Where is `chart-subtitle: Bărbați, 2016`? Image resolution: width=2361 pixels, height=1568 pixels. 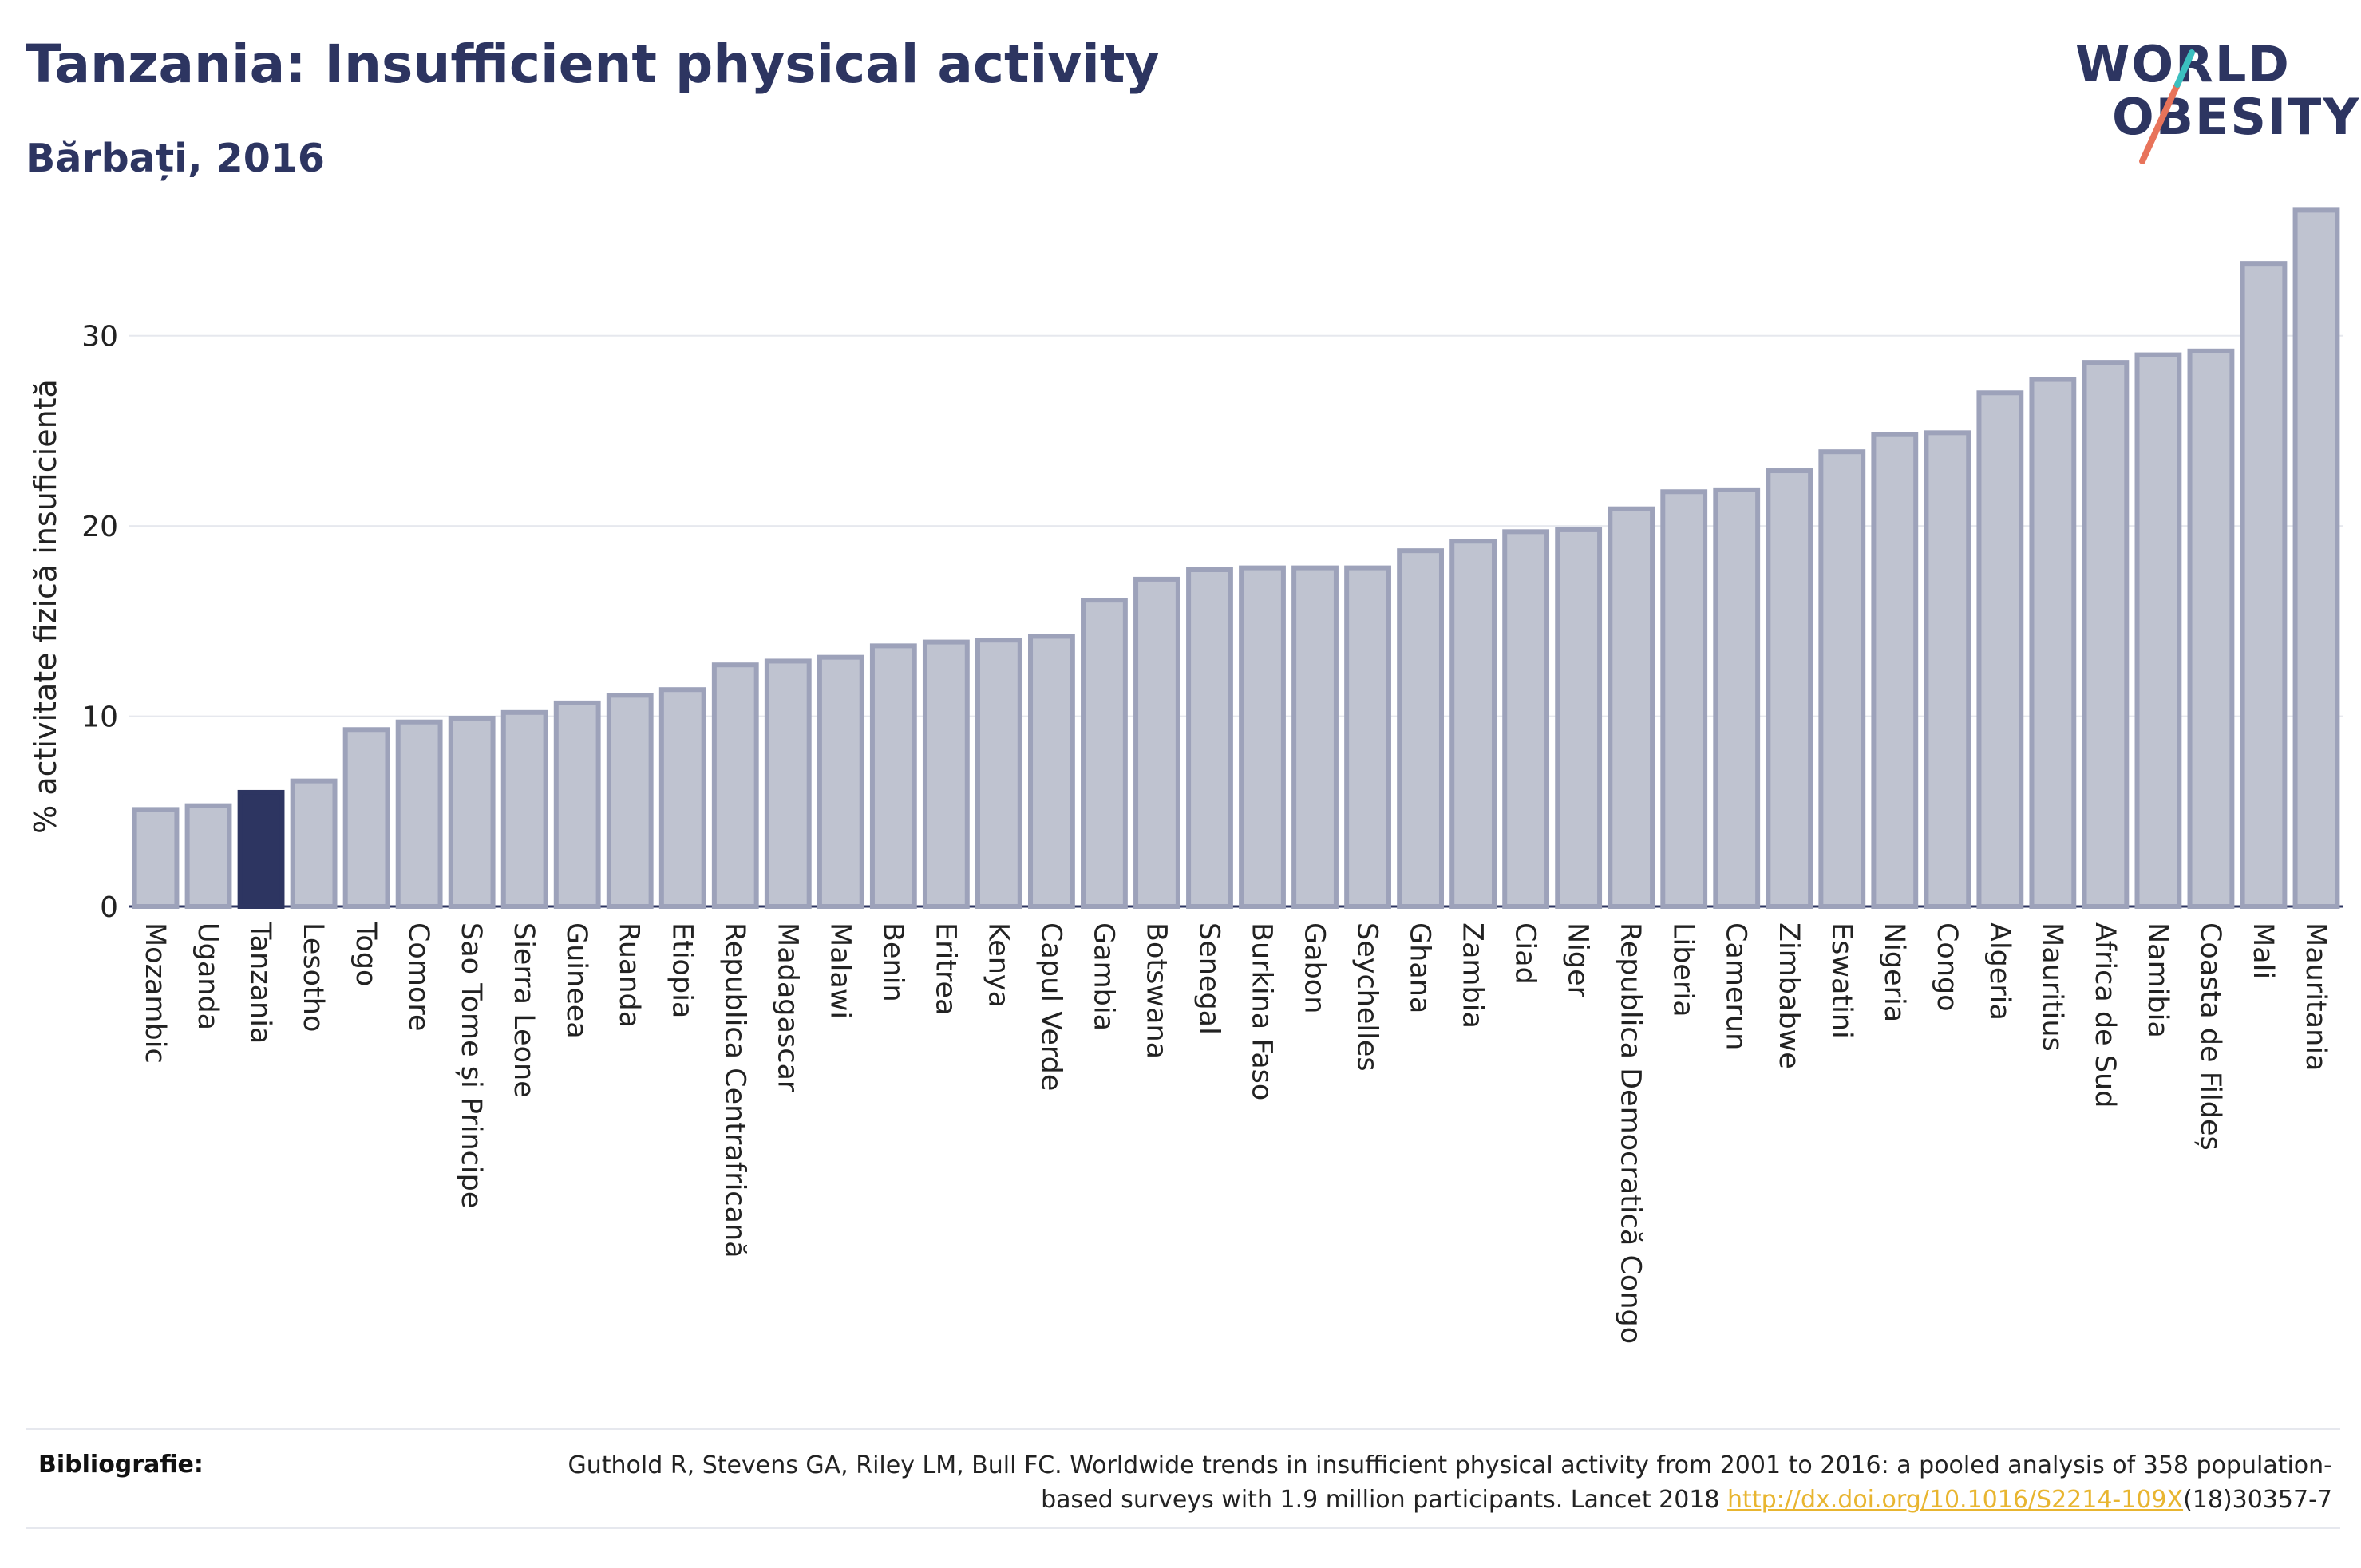
chart-subtitle: Bărbați, 2016 is located at coordinates (175, 158).